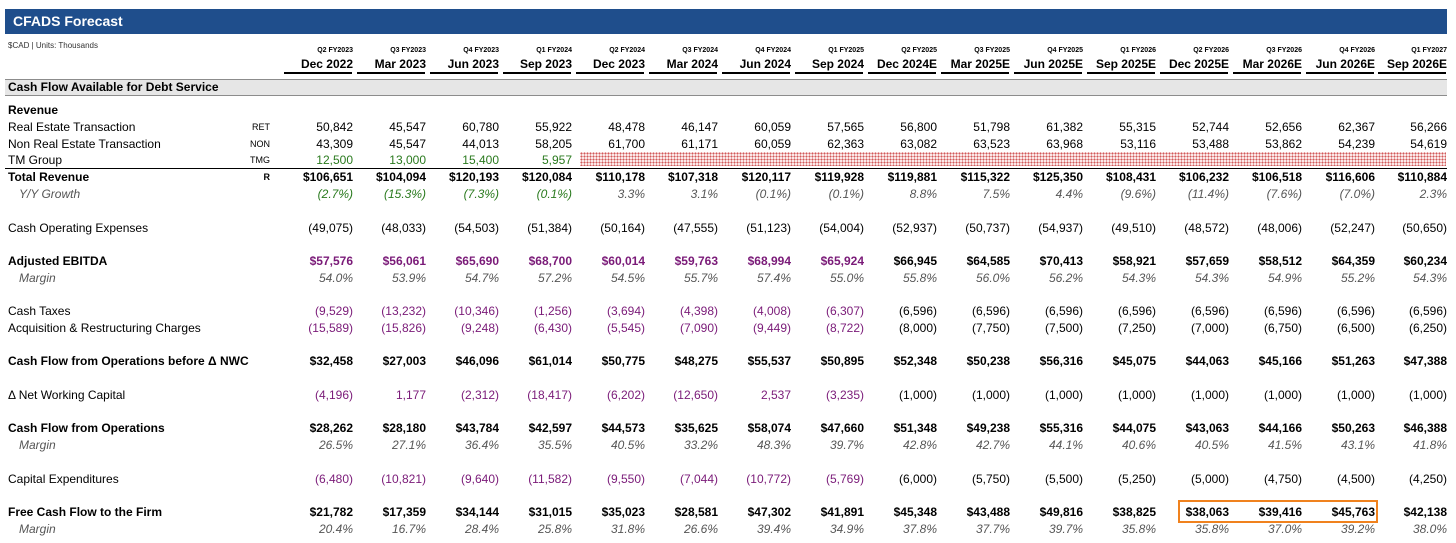  I want to click on row-code: TMG, so click(260, 160).